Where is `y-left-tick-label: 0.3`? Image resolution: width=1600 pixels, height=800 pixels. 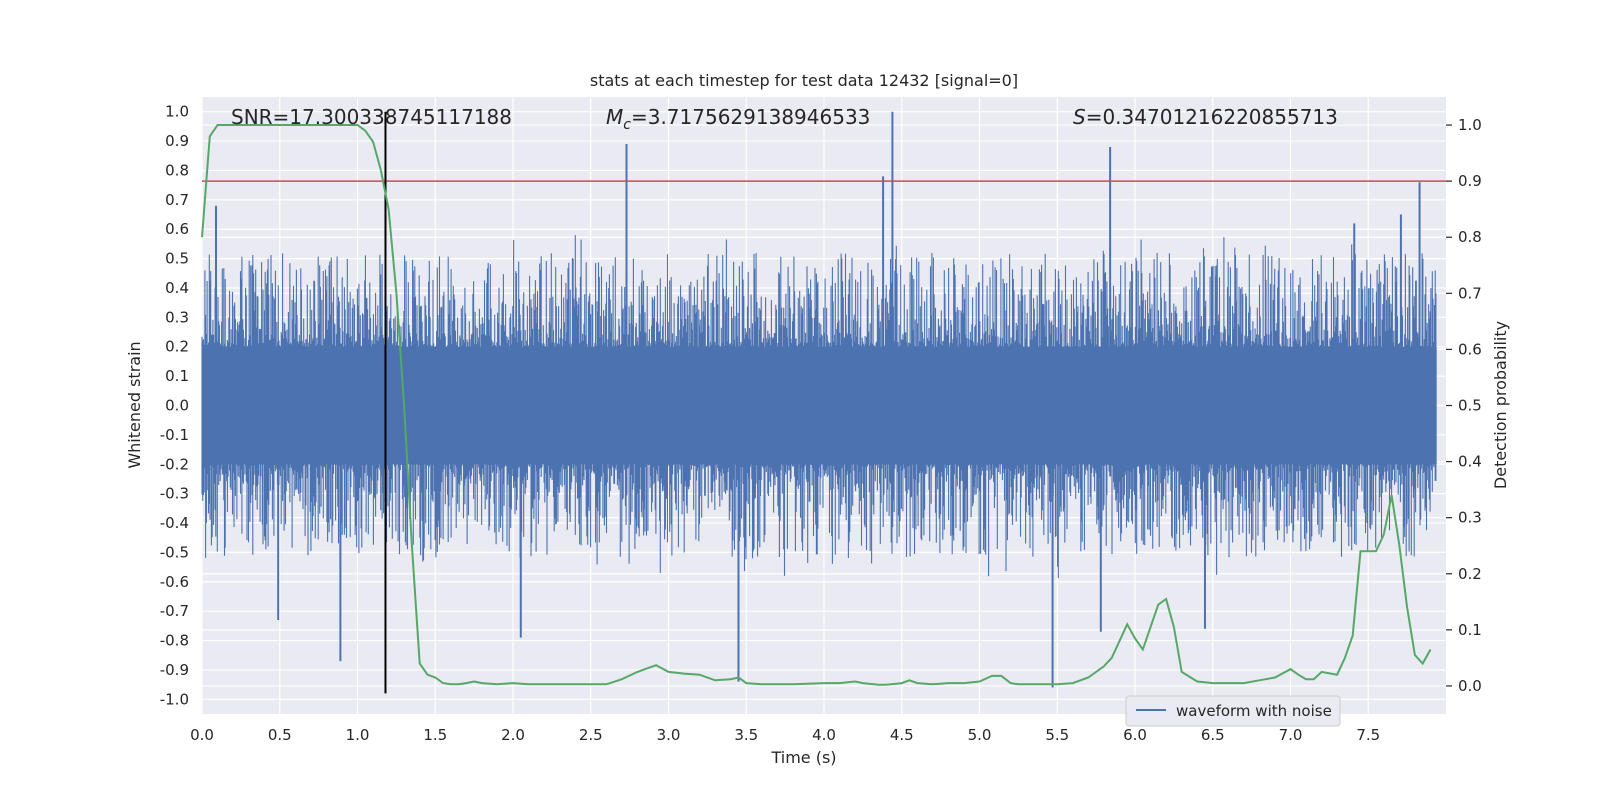
y-left-tick-label: 0.3 is located at coordinates (177, 317).